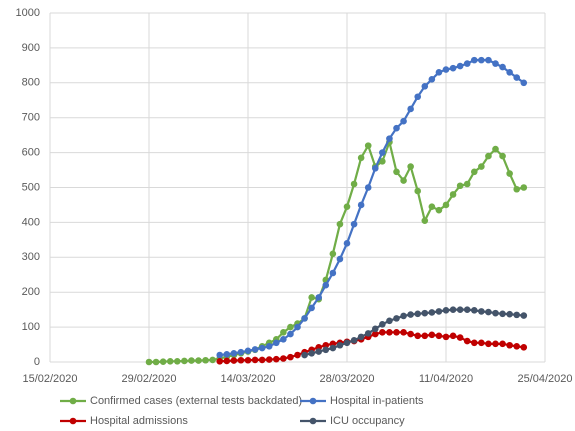  I want to click on x-tick-label: 15/02/2020, so click(49, 379).